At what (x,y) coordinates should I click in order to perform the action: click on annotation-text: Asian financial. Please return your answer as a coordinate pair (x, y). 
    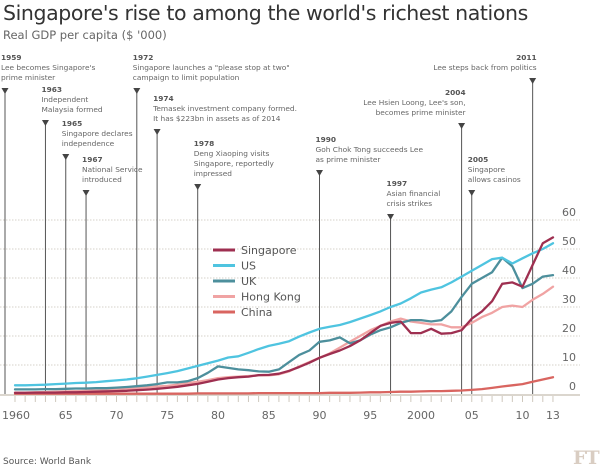
    Looking at the image, I should click on (414, 193).